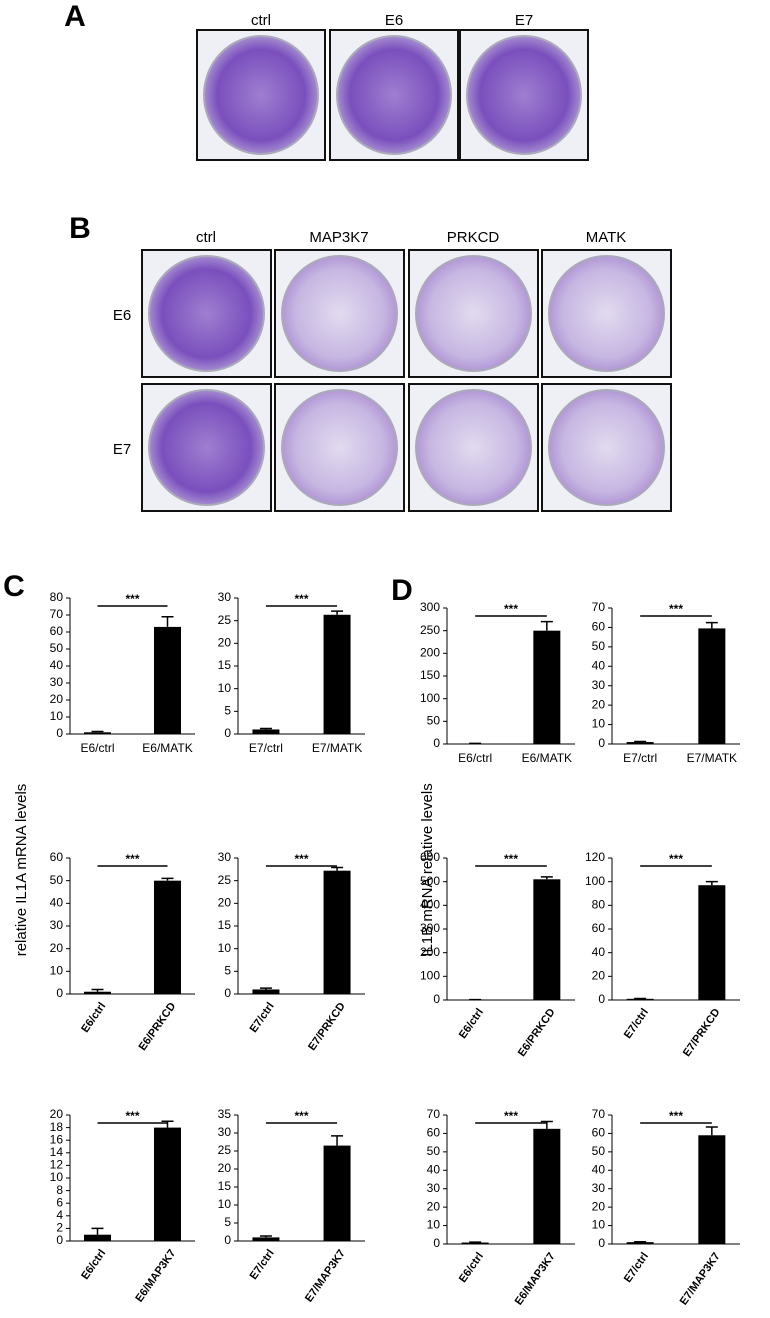  What do you see at coordinates (430, 698) in the screenshot?
I see `y-tick-label: 100` at bounding box center [430, 698].